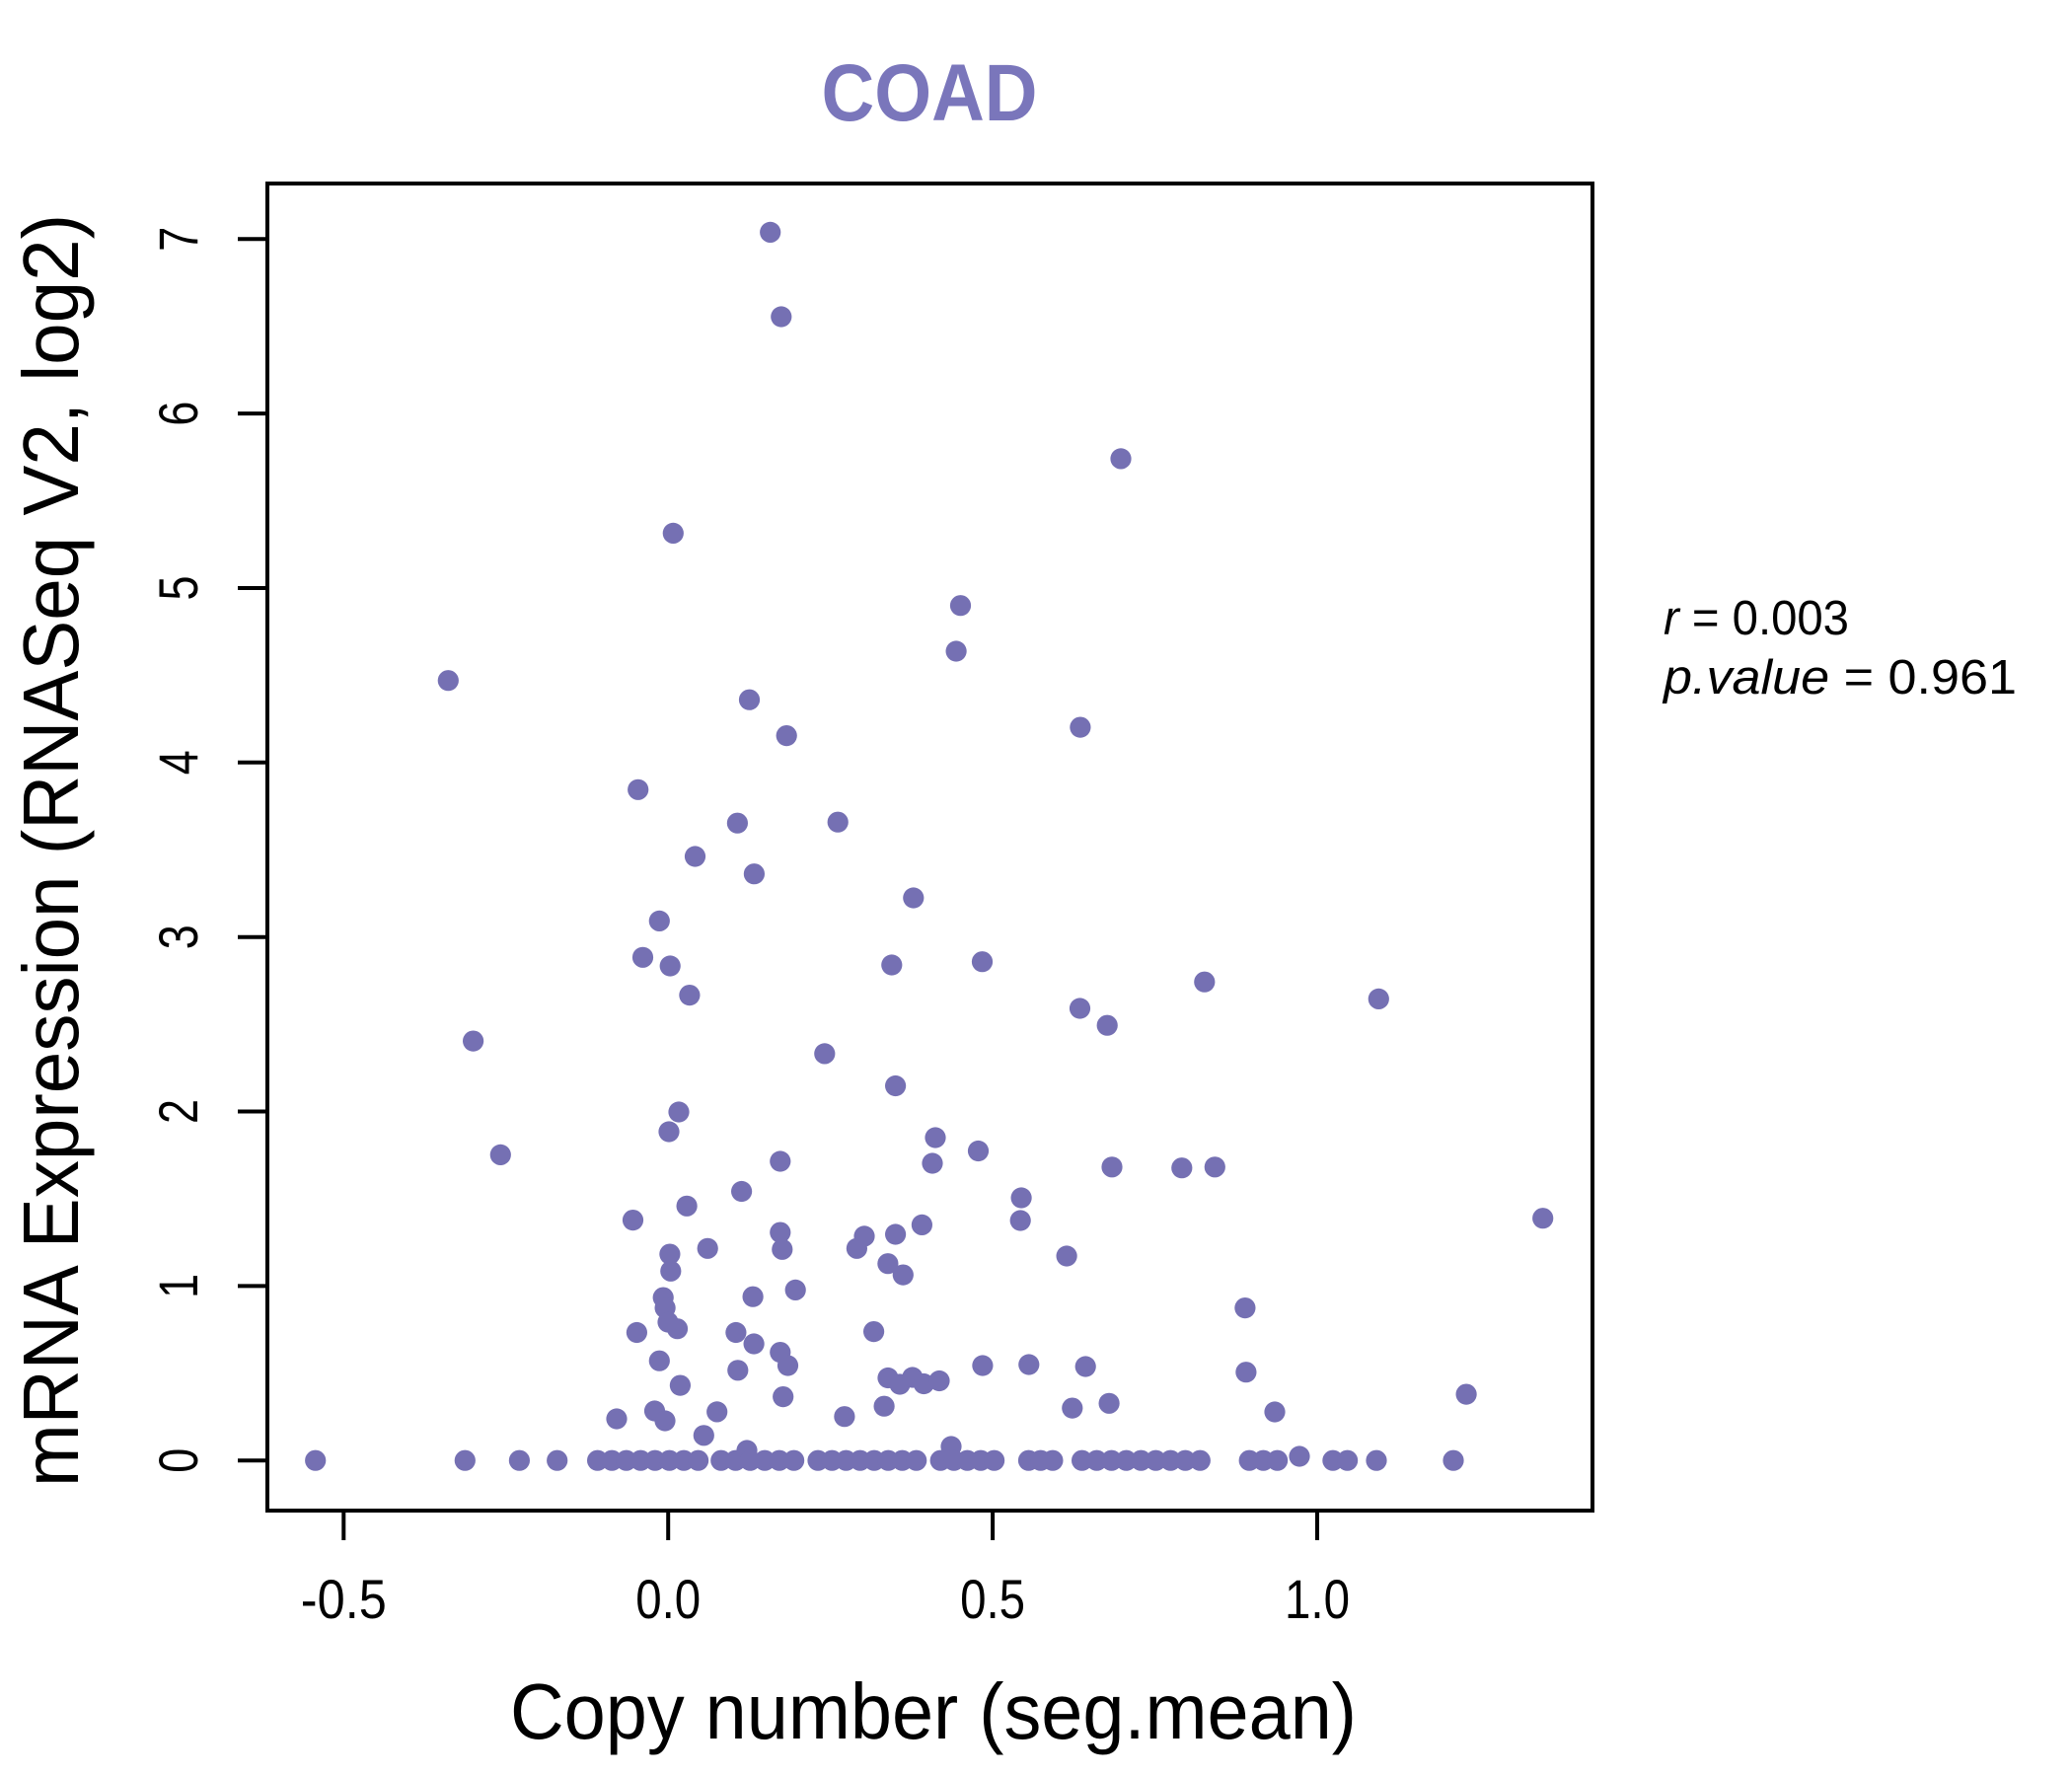 The height and width of the screenshot is (1776, 2072). What do you see at coordinates (178, 762) in the screenshot?
I see `svg-text: 4` at bounding box center [178, 762].